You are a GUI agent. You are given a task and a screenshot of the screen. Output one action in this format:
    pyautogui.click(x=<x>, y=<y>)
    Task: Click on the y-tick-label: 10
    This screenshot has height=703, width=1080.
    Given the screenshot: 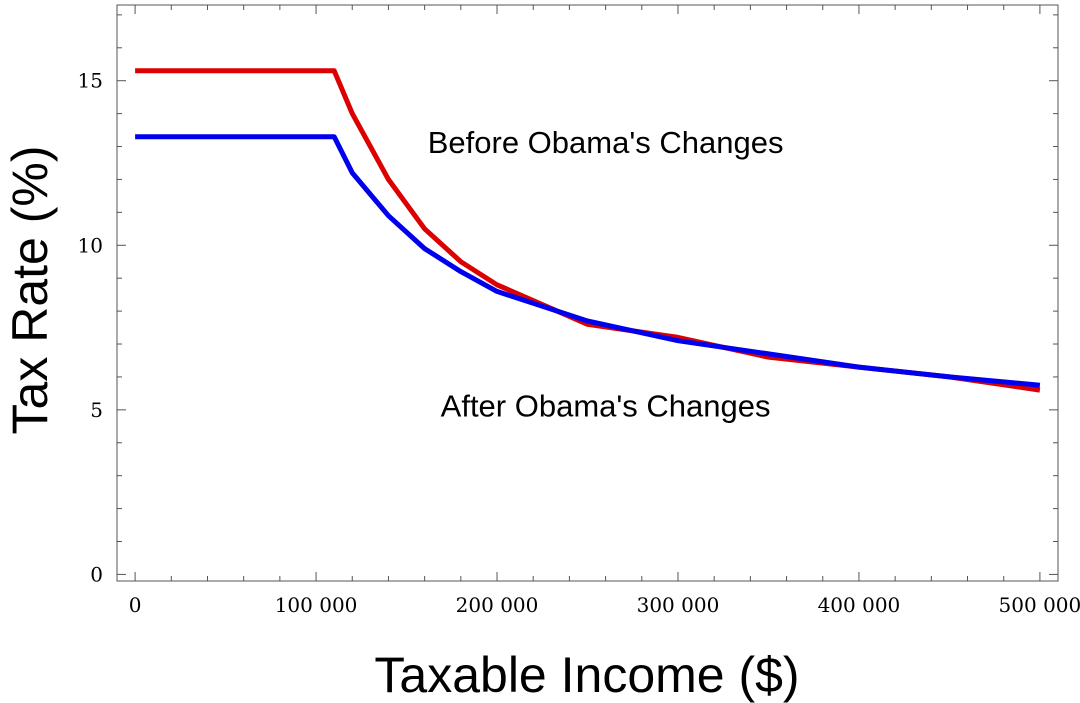 What is the action you would take?
    pyautogui.click(x=90, y=245)
    